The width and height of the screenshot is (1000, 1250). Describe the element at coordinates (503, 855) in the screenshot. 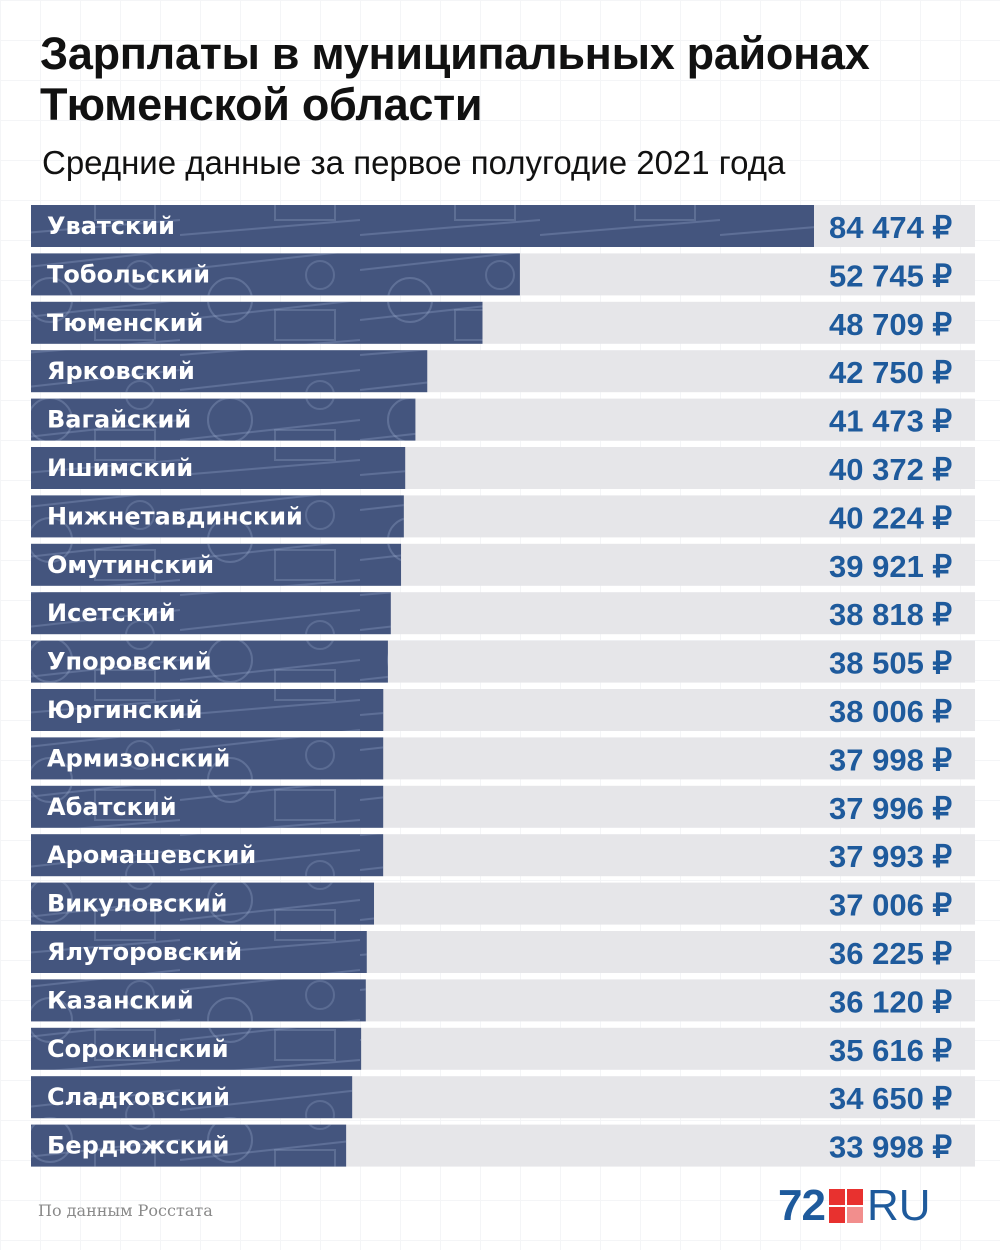

I see `bar-row: Аромашевский 37 993 ₽` at that location.